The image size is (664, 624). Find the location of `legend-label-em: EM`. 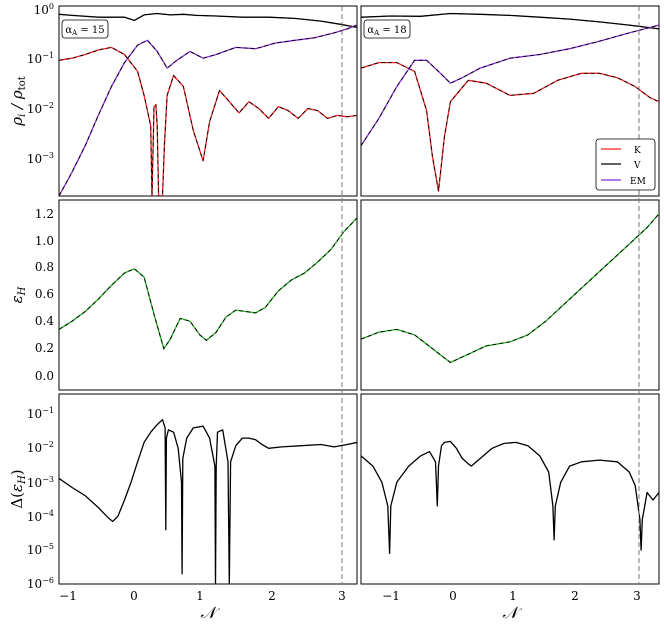

legend-label-em: EM is located at coordinates (638, 182).